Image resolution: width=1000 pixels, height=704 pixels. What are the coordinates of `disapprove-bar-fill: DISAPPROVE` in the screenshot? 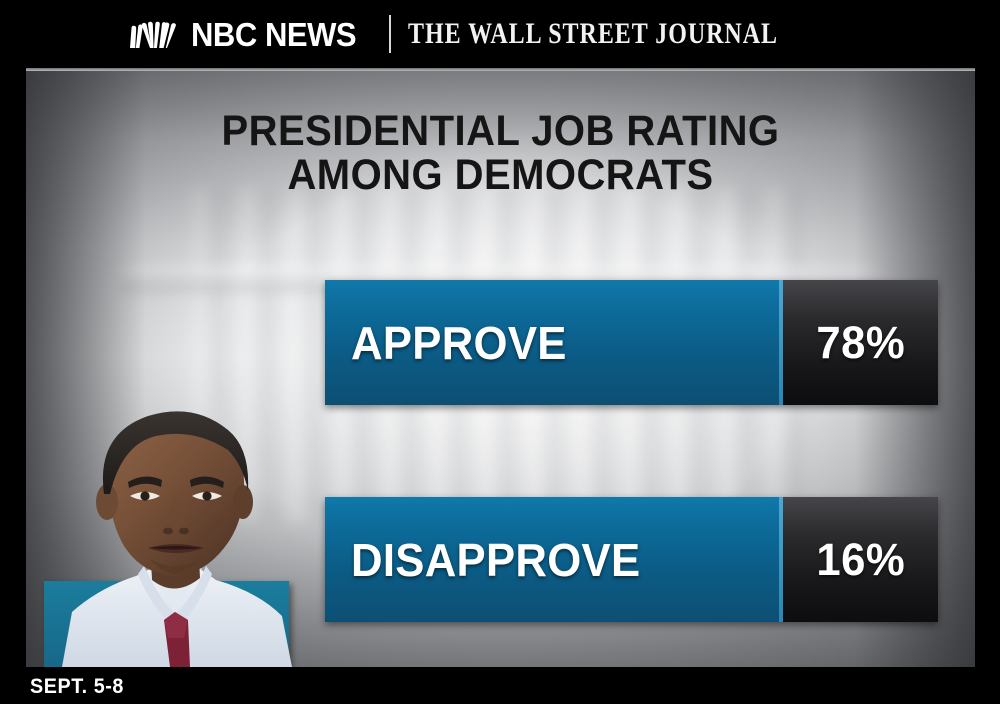 It's located at (554, 559).